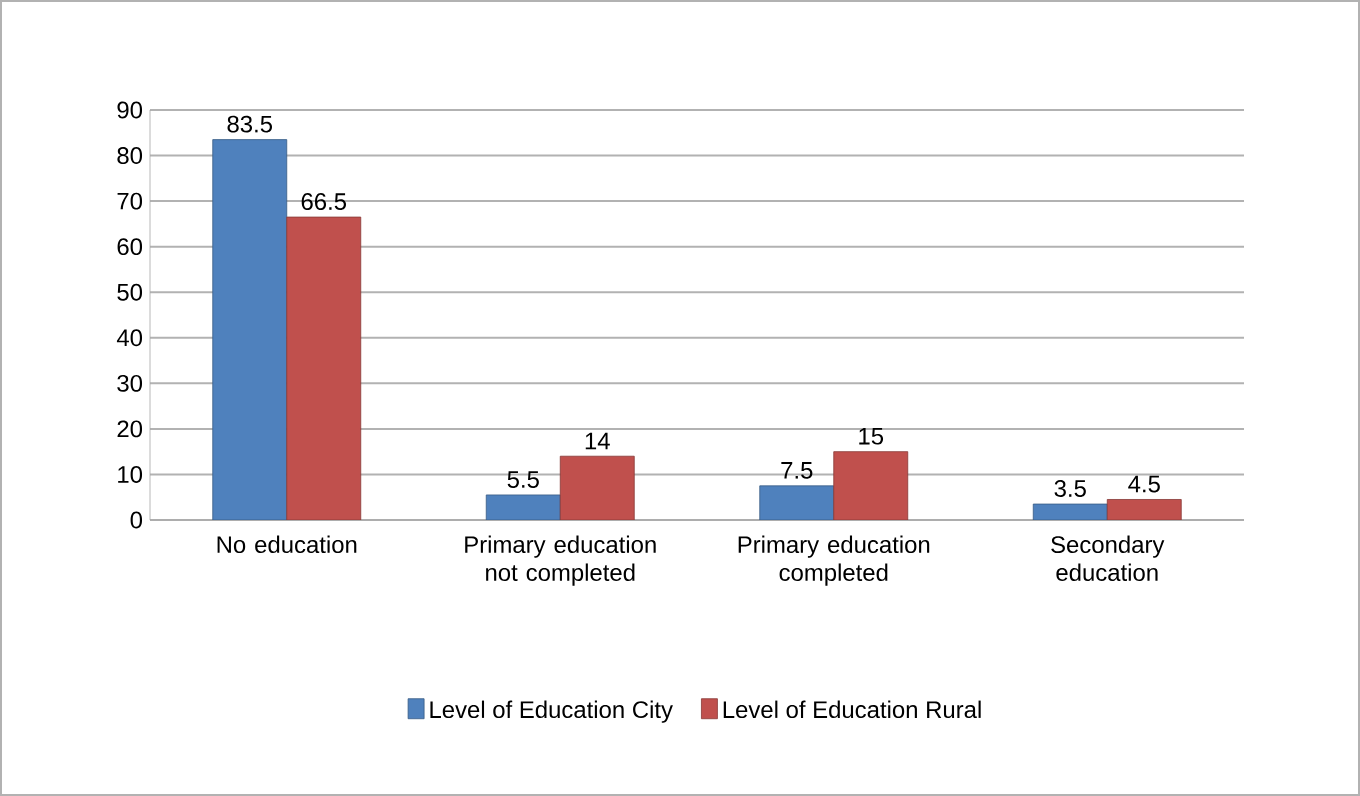 This screenshot has width=1360, height=796. I want to click on data-label: 66.5, so click(323, 202).